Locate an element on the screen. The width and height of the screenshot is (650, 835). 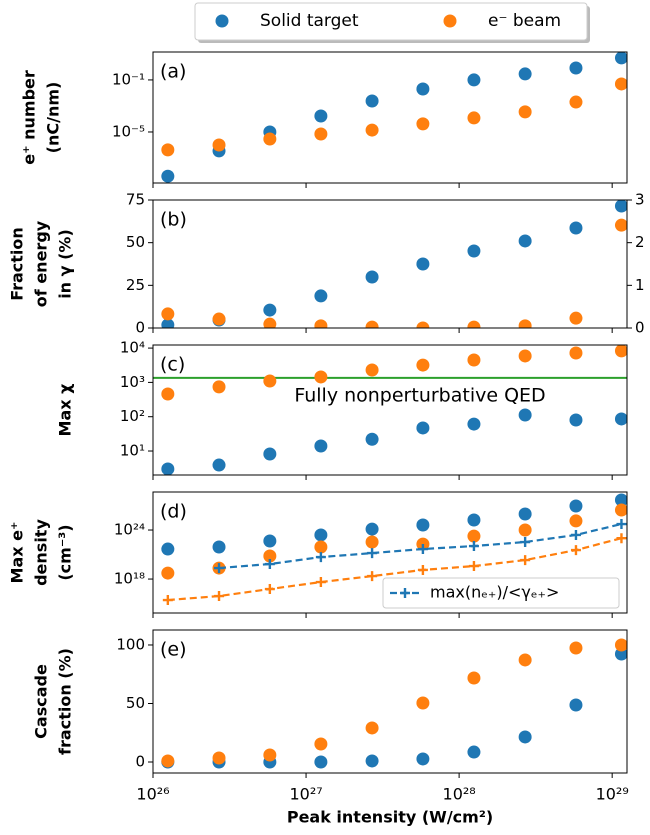
y2-tick-label: 2 is located at coordinates (640, 242).